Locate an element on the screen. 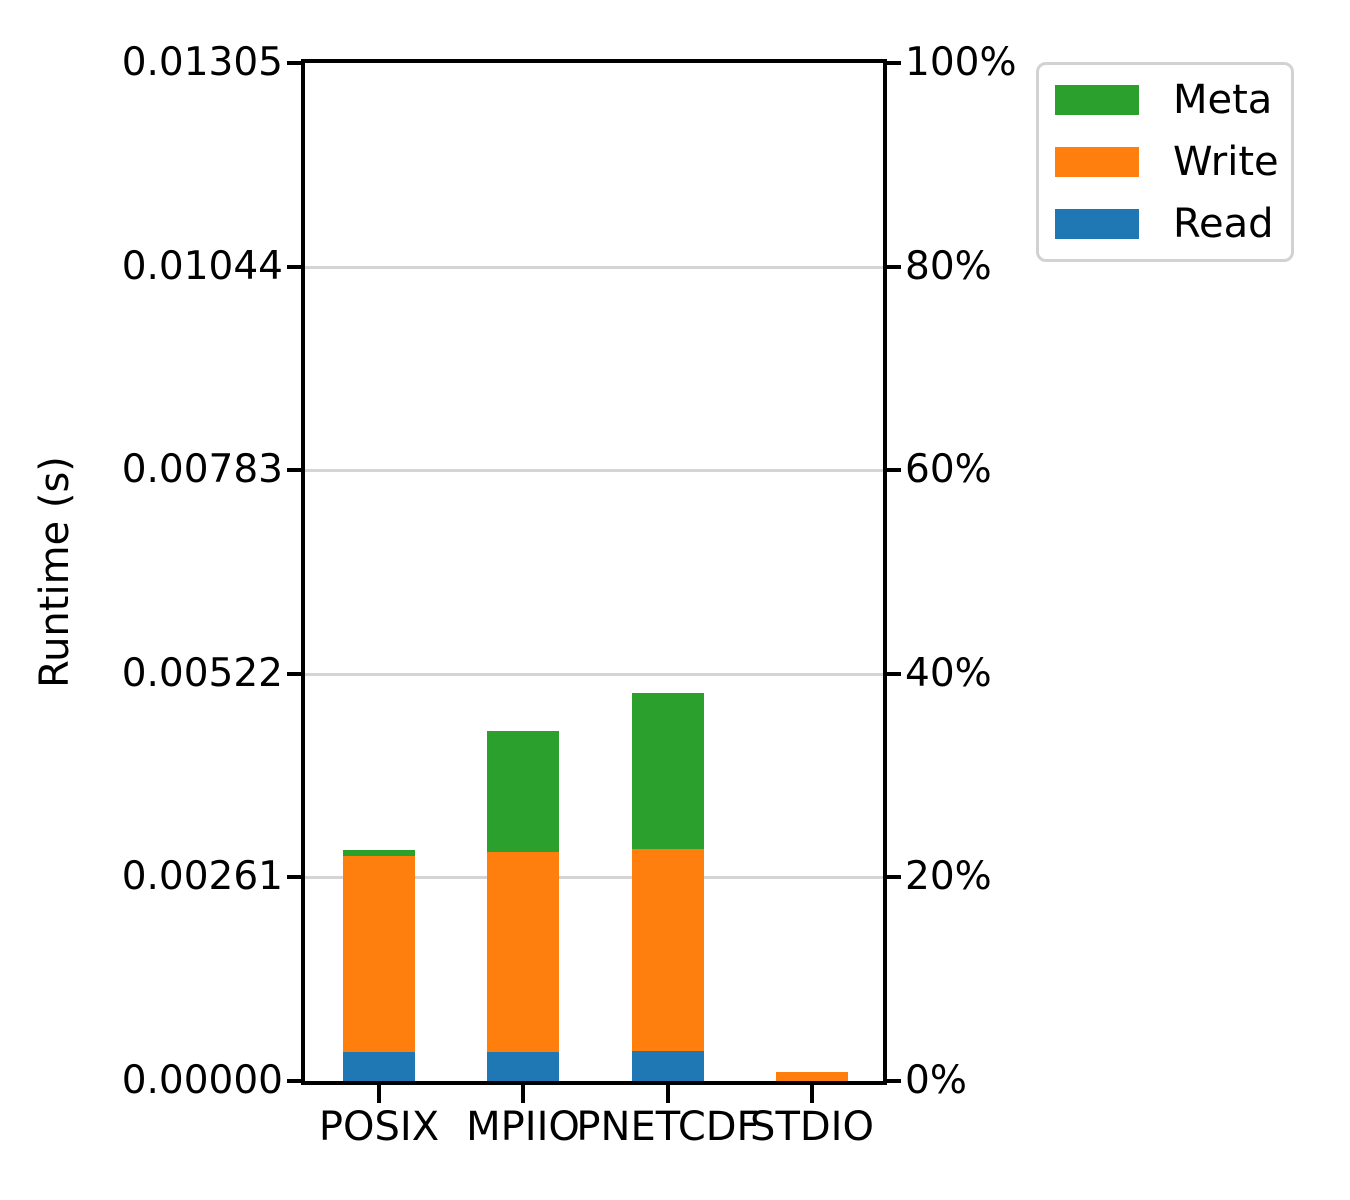 This screenshot has height=1200, width=1350. legend-swatch-meta is located at coordinates (1097, 100).